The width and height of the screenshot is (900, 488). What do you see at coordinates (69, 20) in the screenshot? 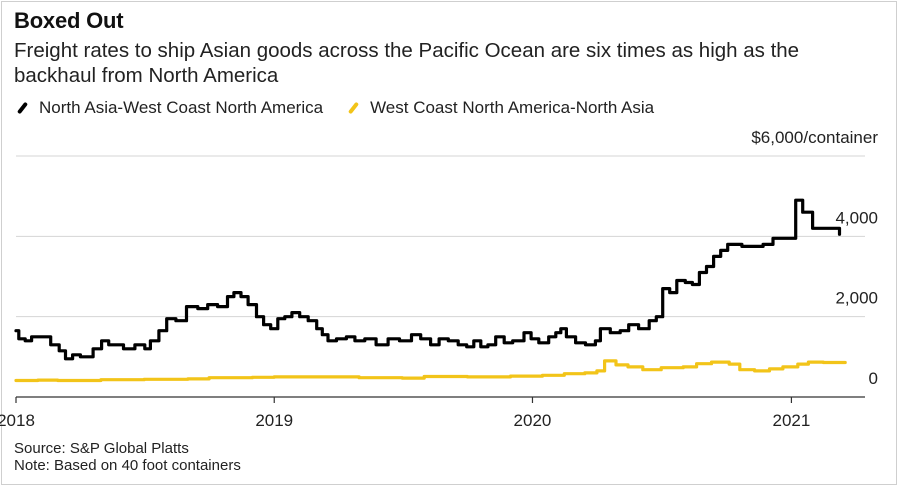
I see `chart-title: Boxed Out` at bounding box center [69, 20].